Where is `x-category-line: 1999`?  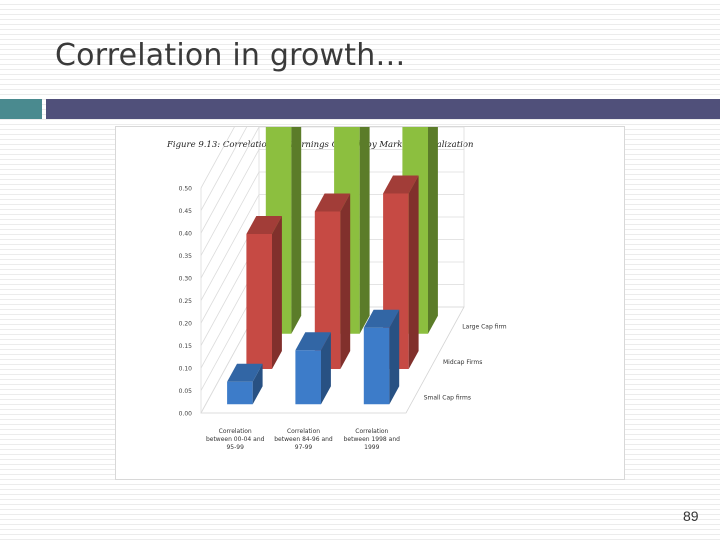 x-category-line: 1999 is located at coordinates (371, 447).